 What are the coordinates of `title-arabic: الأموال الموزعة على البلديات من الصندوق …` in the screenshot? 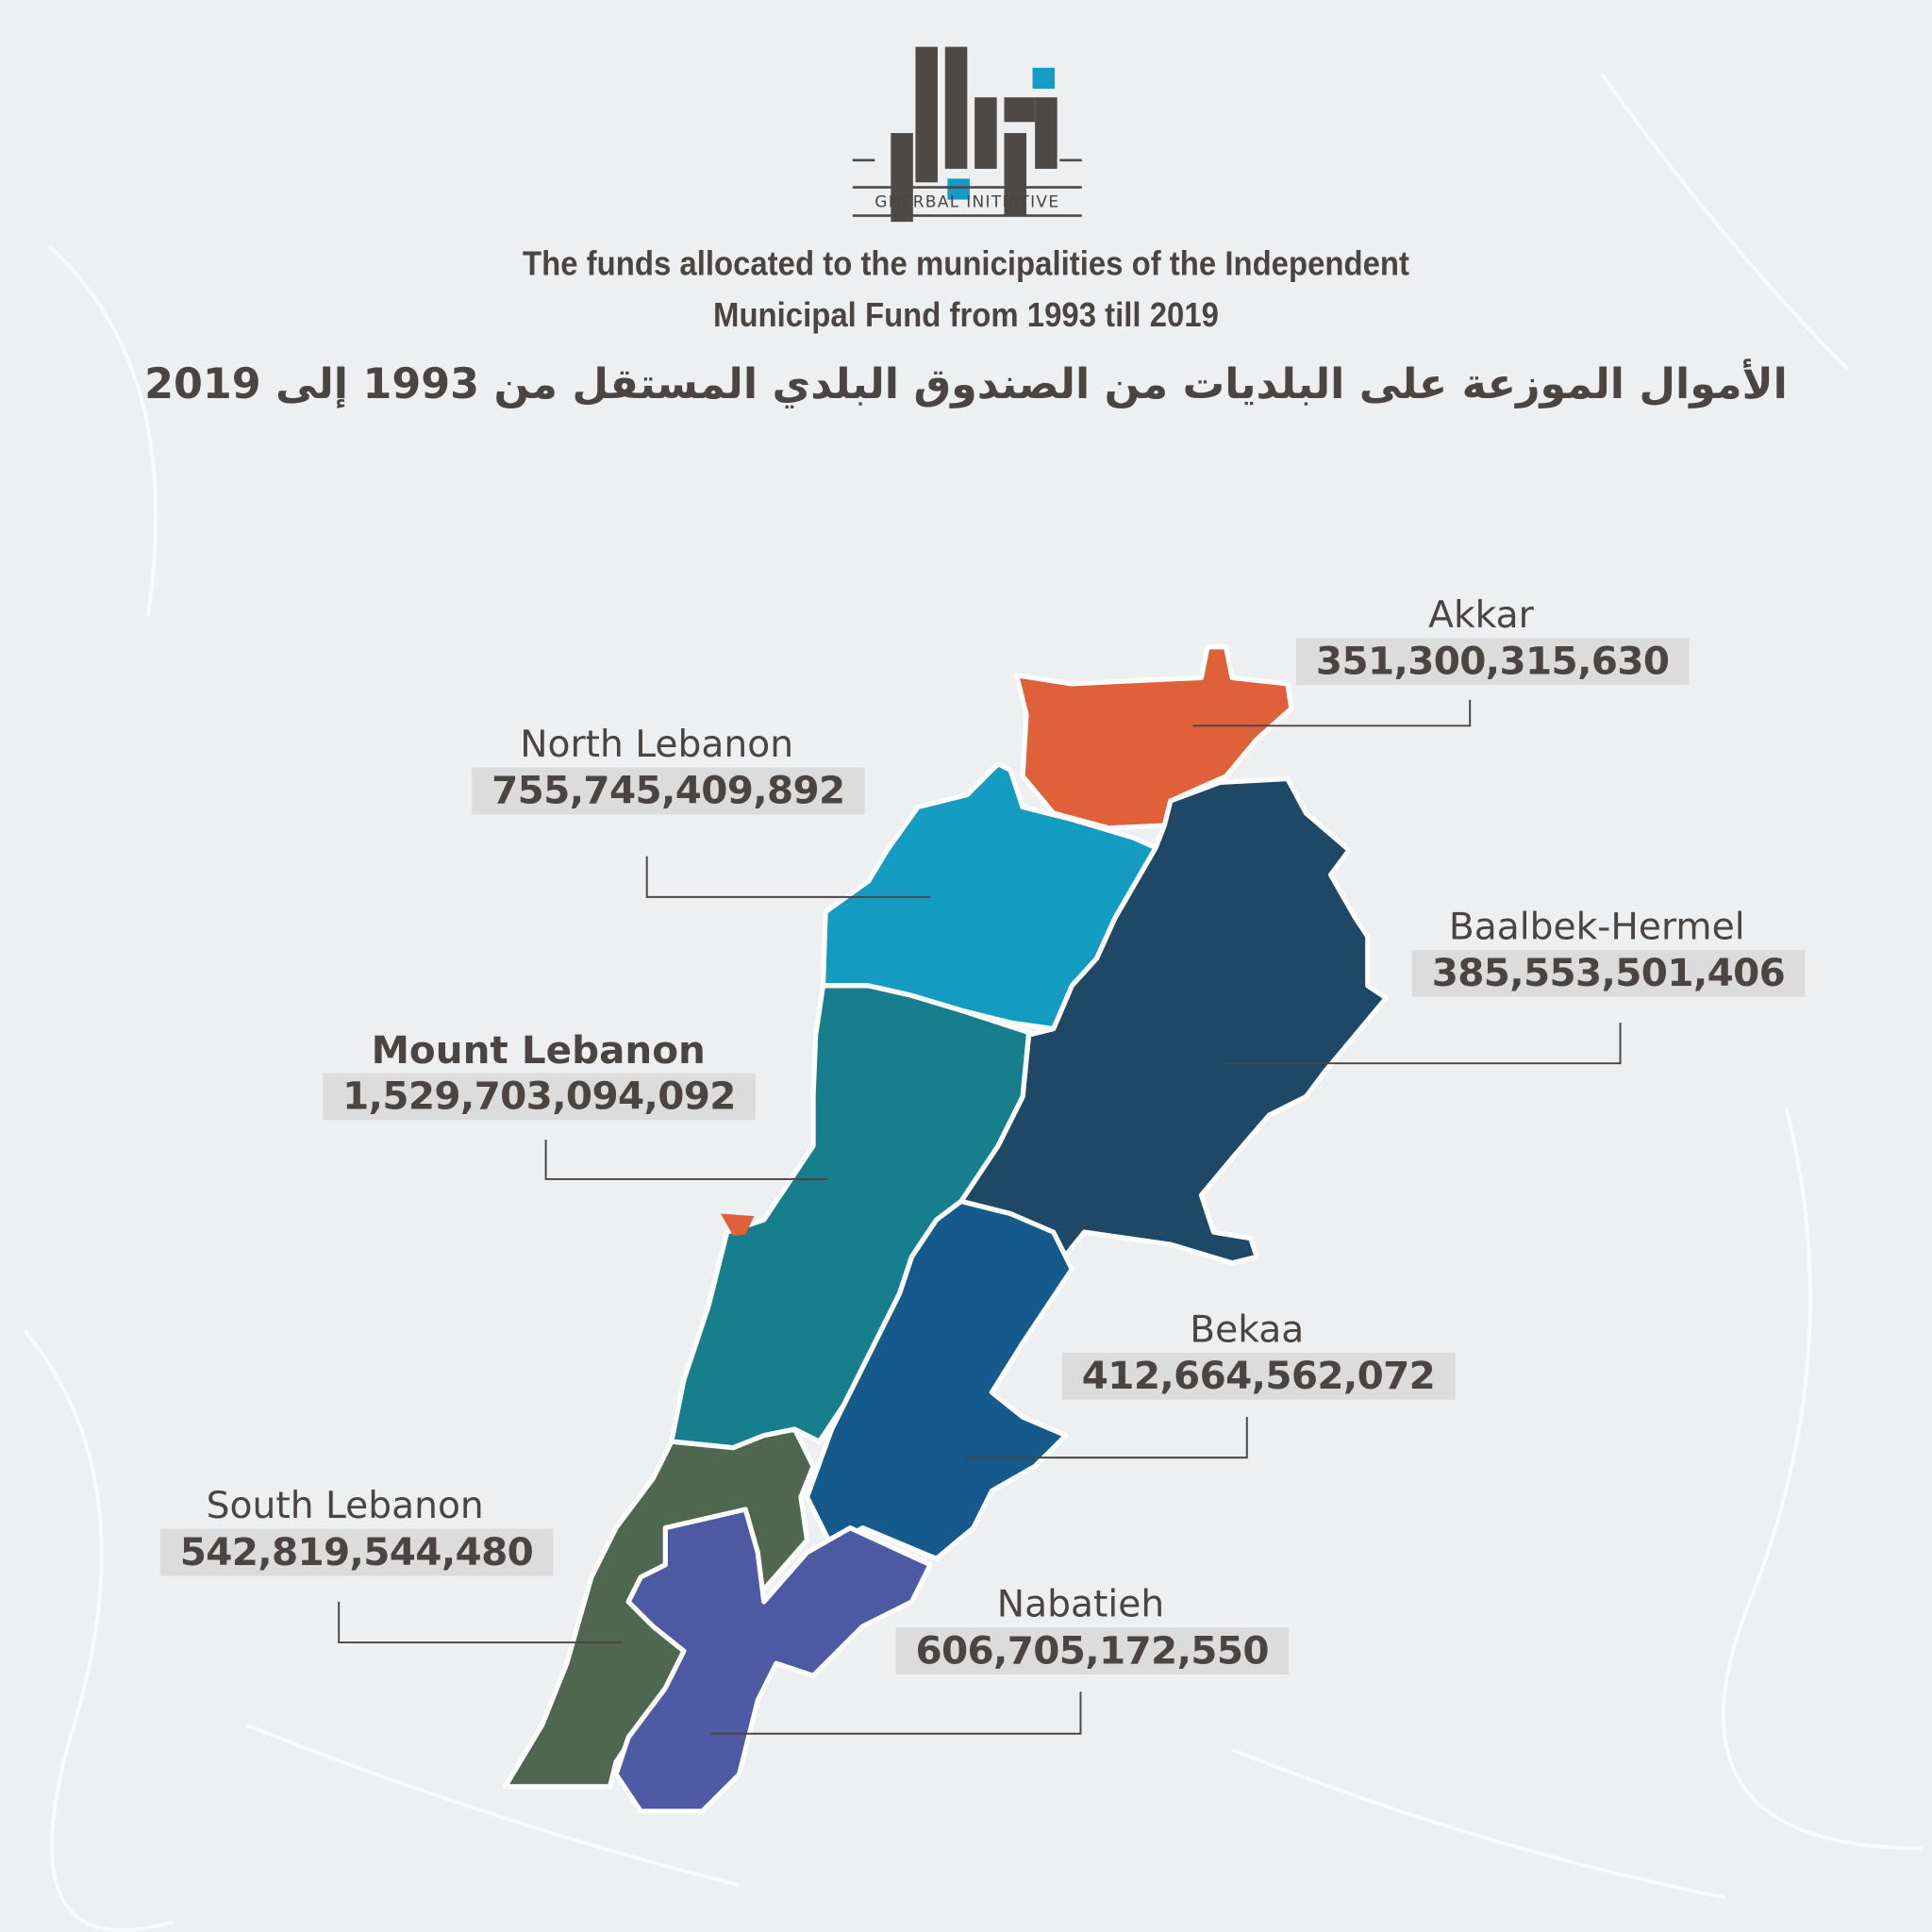 It's located at (966, 384).